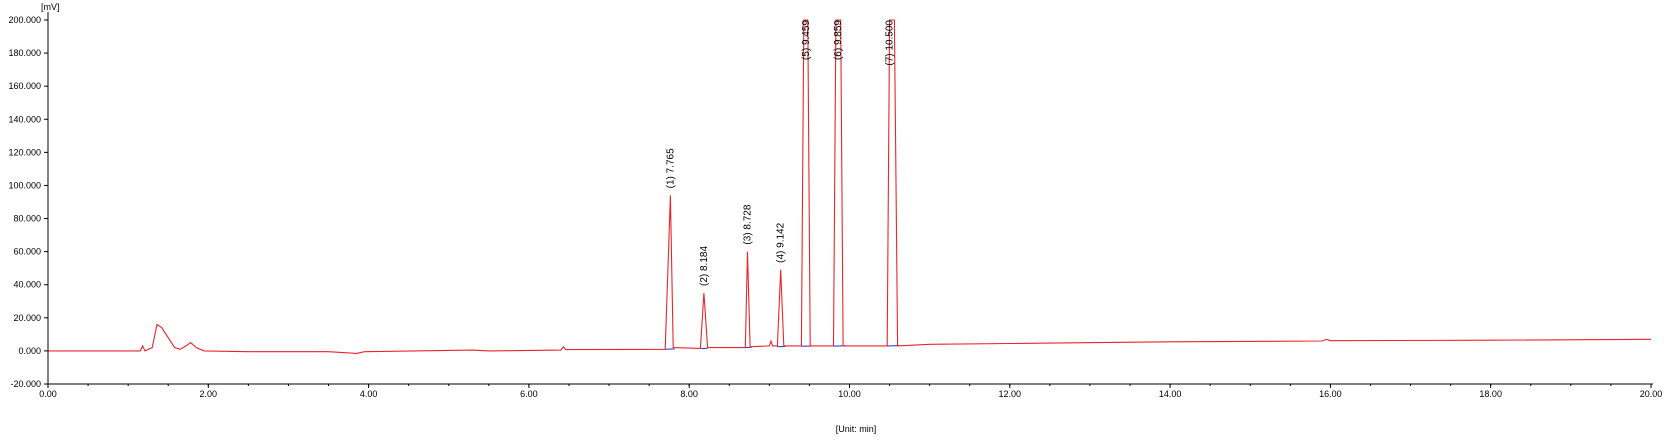 This screenshot has width=1664, height=440. Describe the element at coordinates (24, 152) in the screenshot. I see `y-tick-label: 120.000` at that location.